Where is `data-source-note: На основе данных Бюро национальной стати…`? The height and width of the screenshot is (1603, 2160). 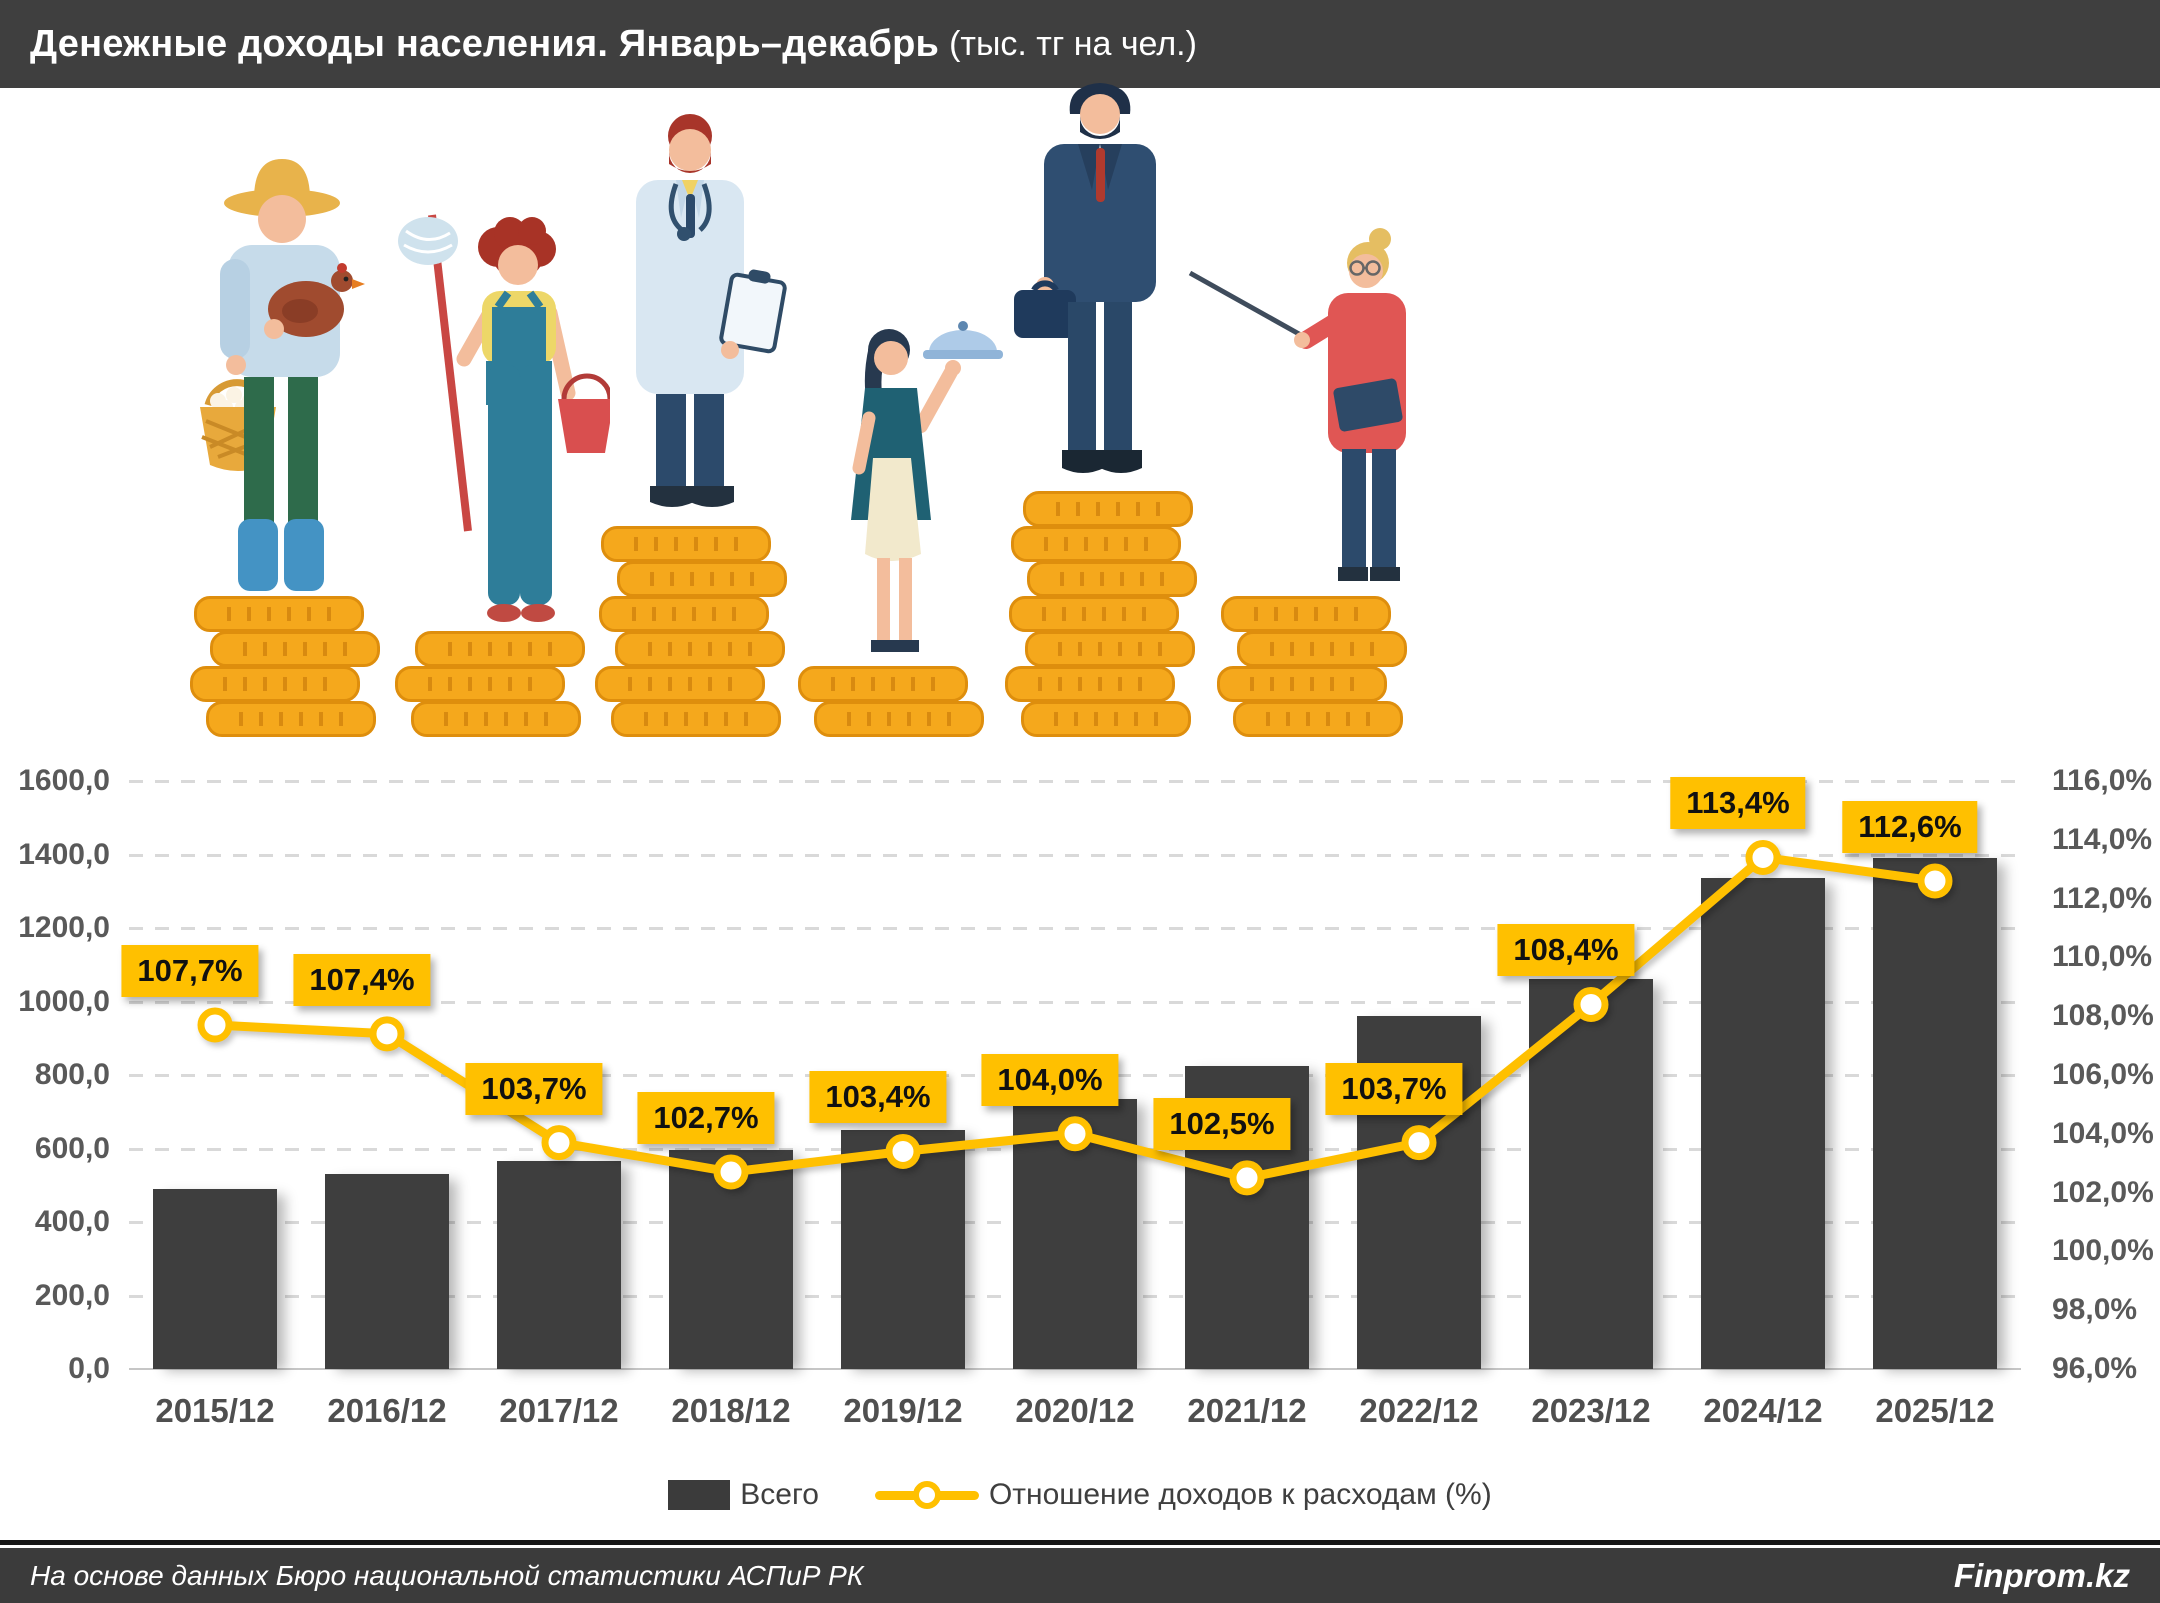 data-source-note: На основе данных Бюро национальной стати… is located at coordinates (447, 1575).